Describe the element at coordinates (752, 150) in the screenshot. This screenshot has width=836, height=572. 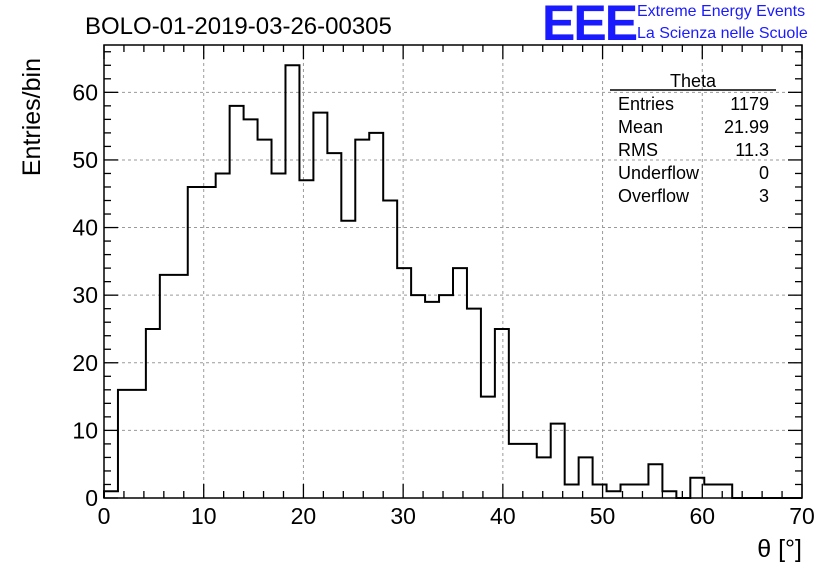
I see `stats-value: 11.3` at that location.